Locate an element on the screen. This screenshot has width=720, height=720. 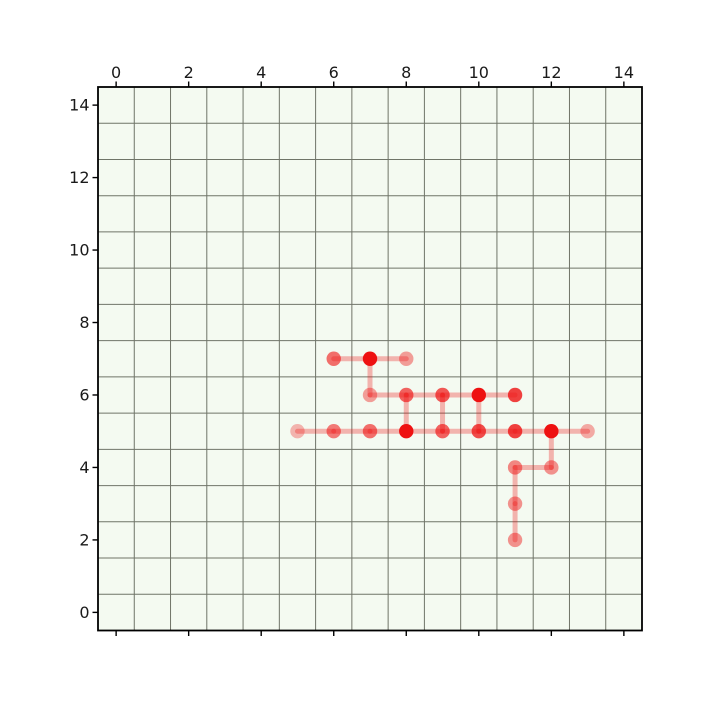
y-tick-label: 12 is located at coordinates (79, 177).